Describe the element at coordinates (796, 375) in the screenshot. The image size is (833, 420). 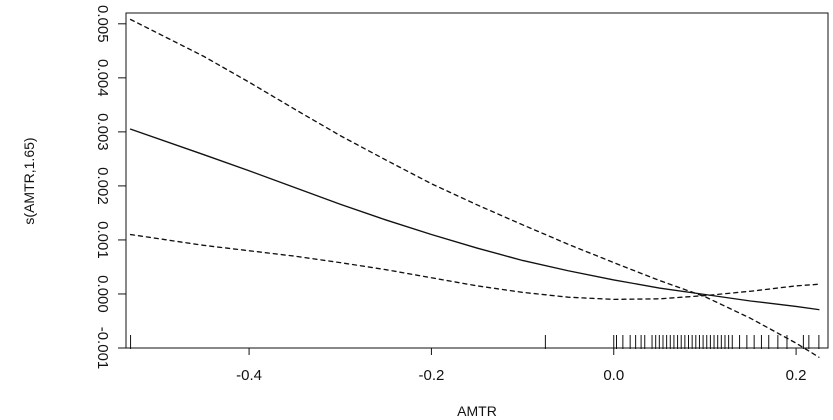
I see `x-tick-label: 0.2` at that location.